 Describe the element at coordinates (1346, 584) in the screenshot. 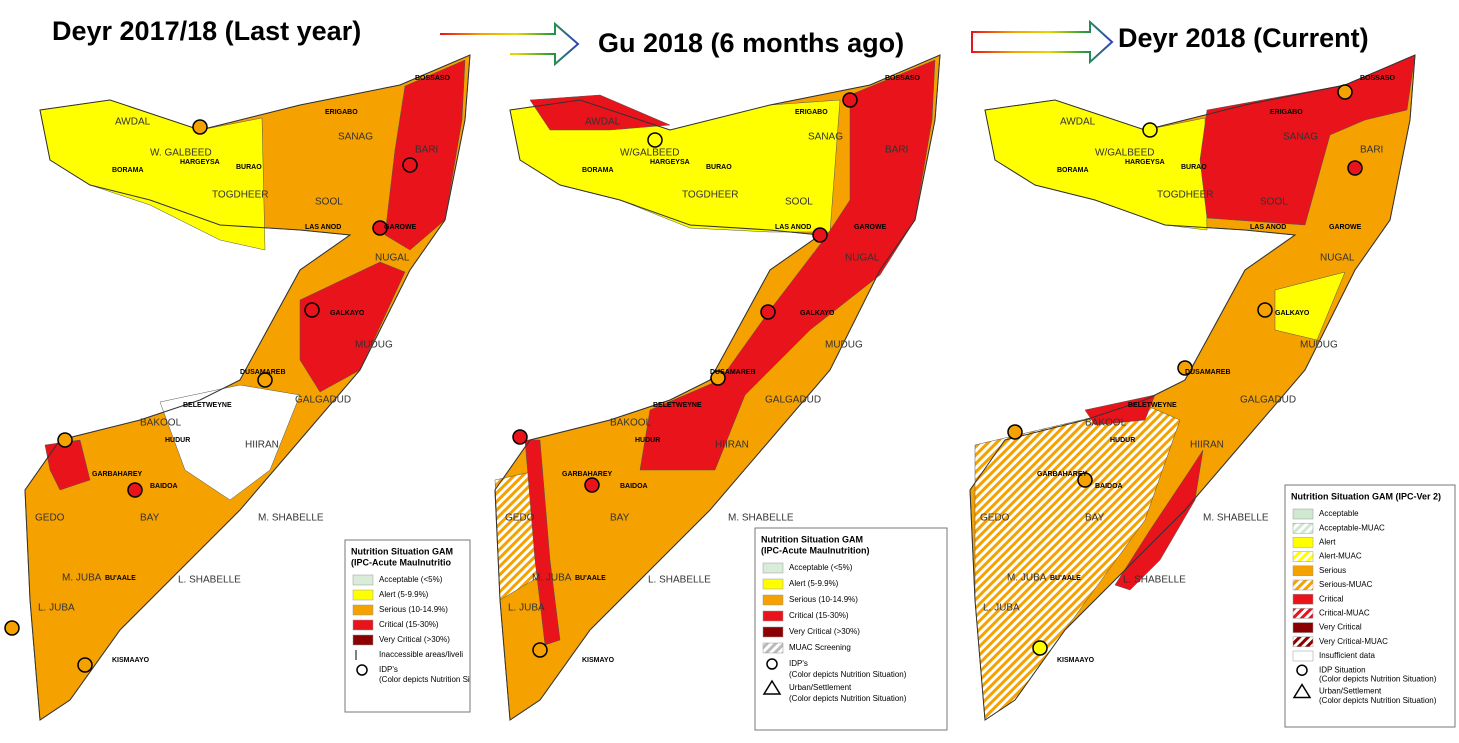

I see `legend-label: Serious-MUAC` at that location.